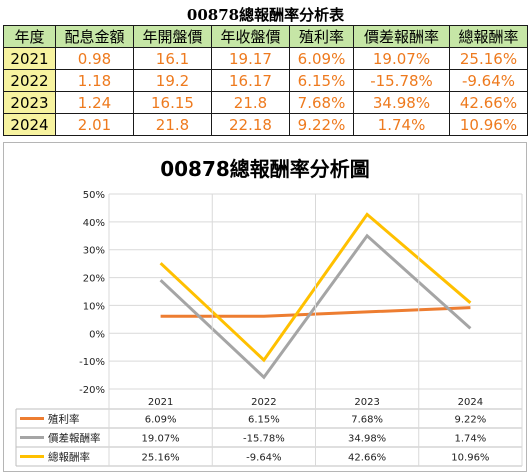 The width and height of the screenshot is (531, 476). I want to click on cell-close-price: 16.17, so click(250, 80).